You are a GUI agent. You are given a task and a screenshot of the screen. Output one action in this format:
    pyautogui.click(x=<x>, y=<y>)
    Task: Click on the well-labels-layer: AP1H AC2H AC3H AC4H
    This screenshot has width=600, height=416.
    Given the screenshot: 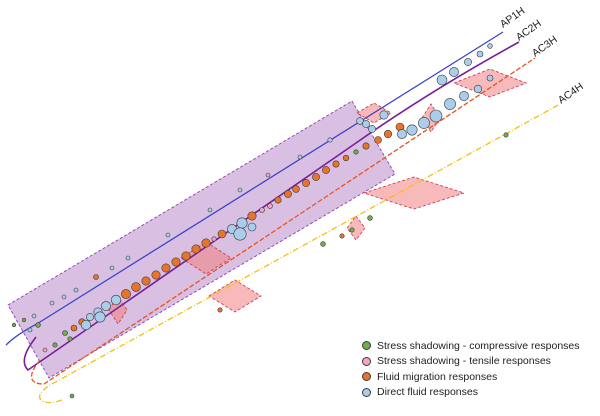 What is the action you would take?
    pyautogui.click(x=542, y=56)
    